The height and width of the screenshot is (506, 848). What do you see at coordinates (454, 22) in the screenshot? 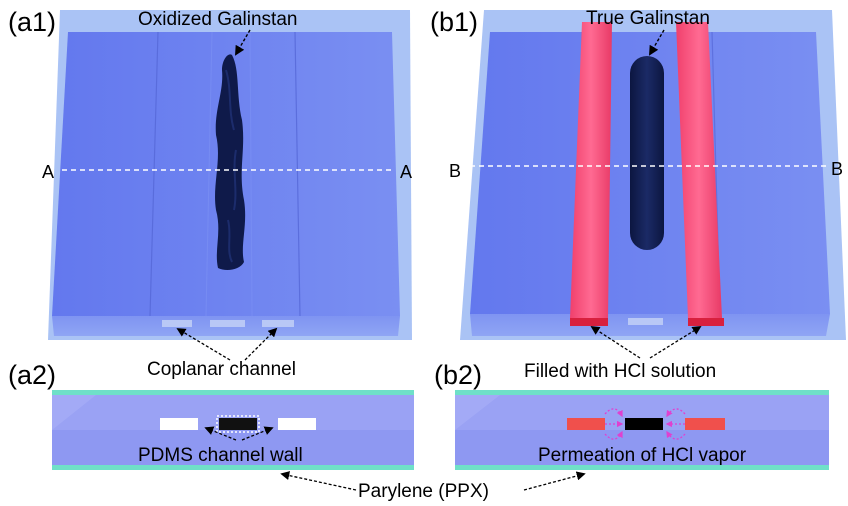
I see `panel-tag-b1: (b1)` at bounding box center [454, 22].